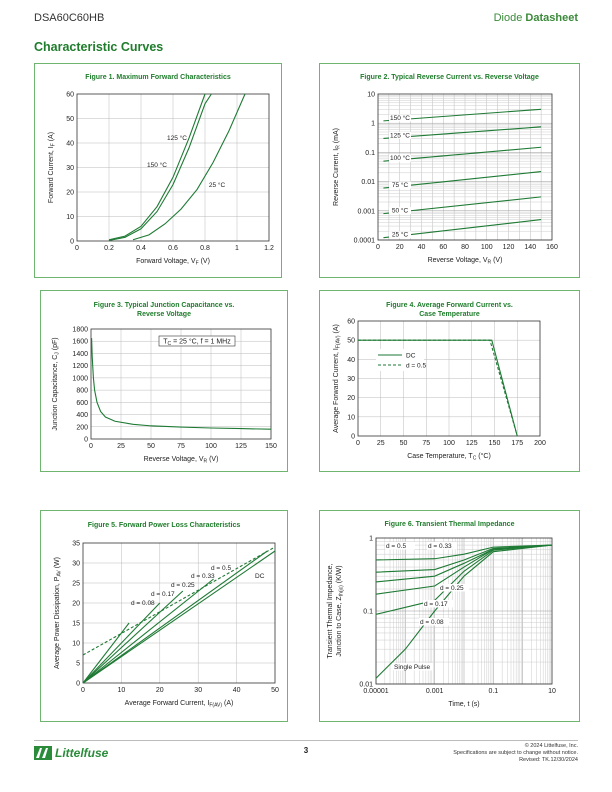 The image size is (612, 792). I want to click on fig4-ytick: 30, so click(351, 379).